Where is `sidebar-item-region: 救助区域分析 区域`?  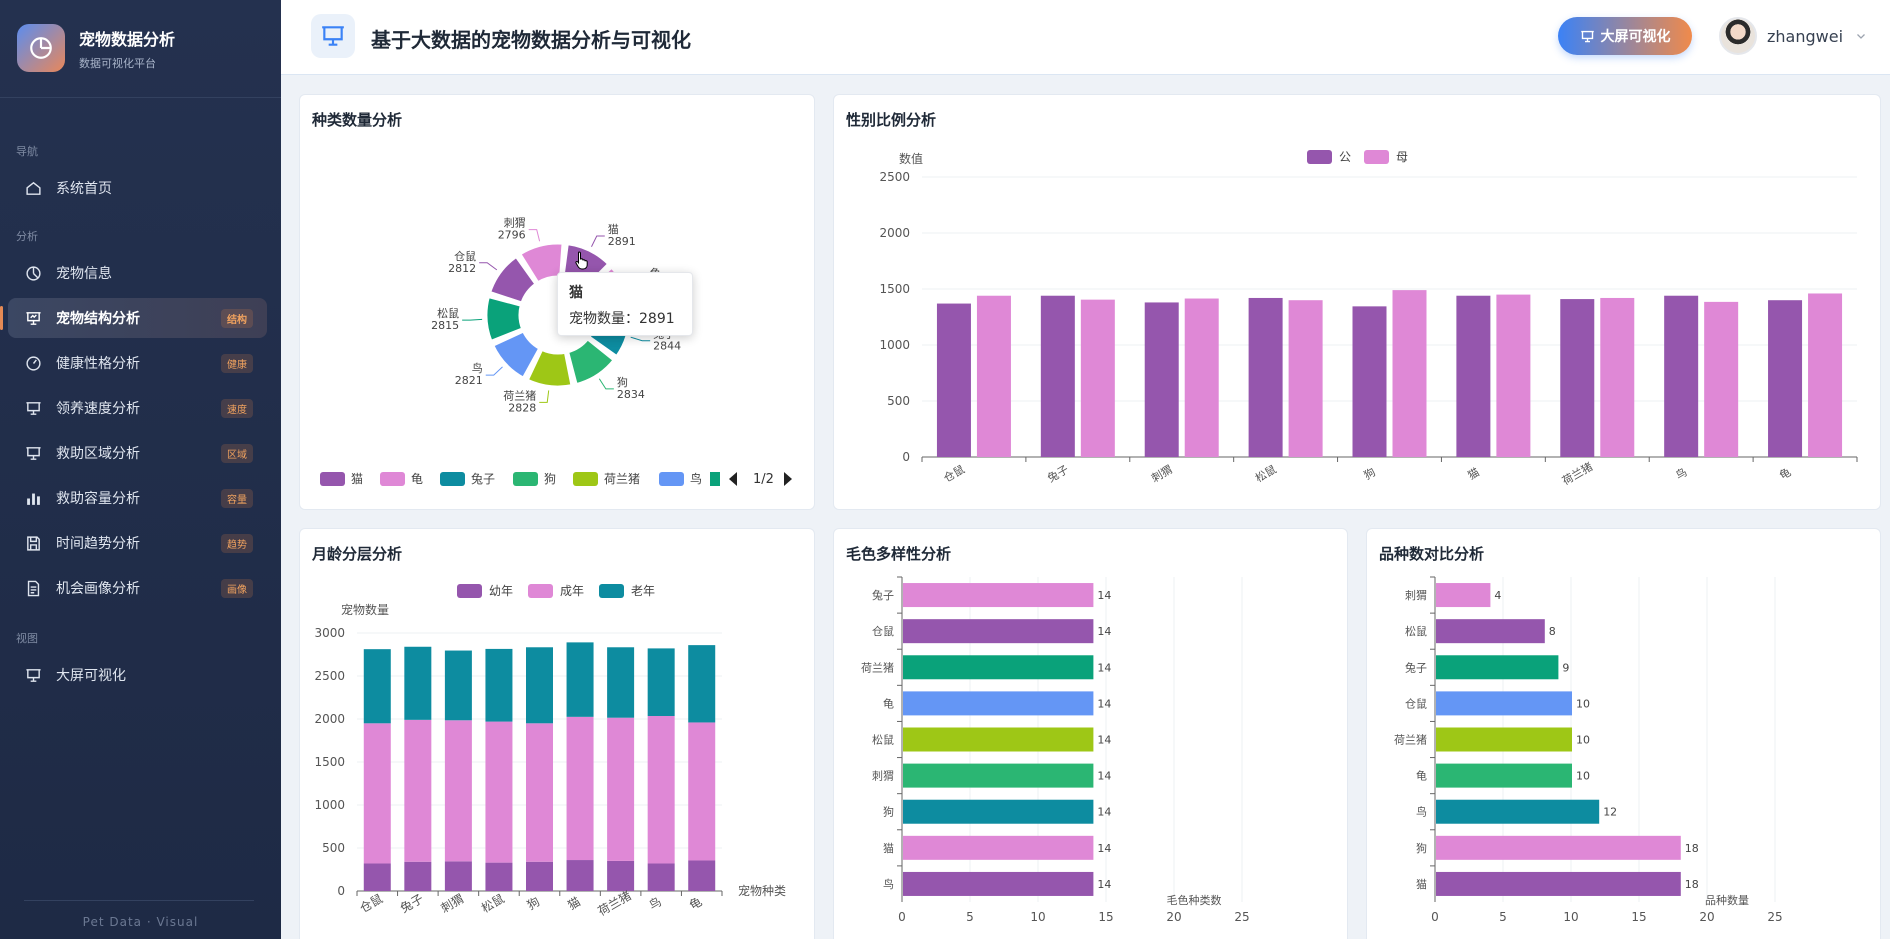
sidebar-item-region: 救助区域分析 区域 is located at coordinates (137, 453).